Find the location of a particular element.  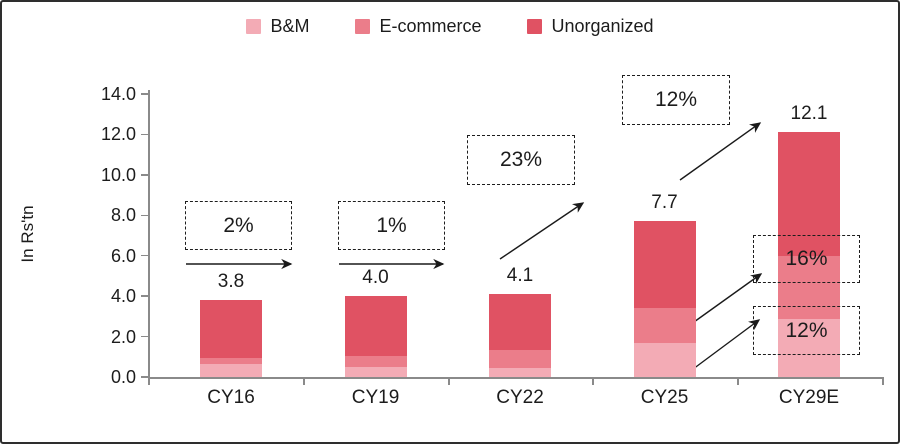

legend-label: Unorganized is located at coordinates (602, 26).